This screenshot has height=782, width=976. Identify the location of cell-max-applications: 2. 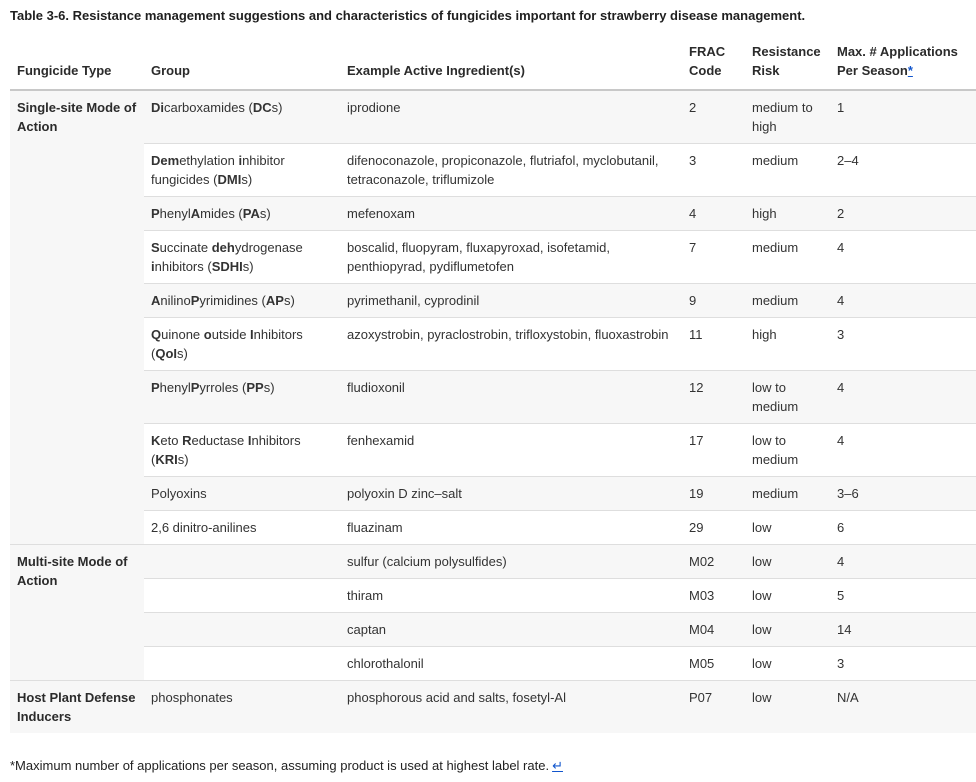
(903, 213).